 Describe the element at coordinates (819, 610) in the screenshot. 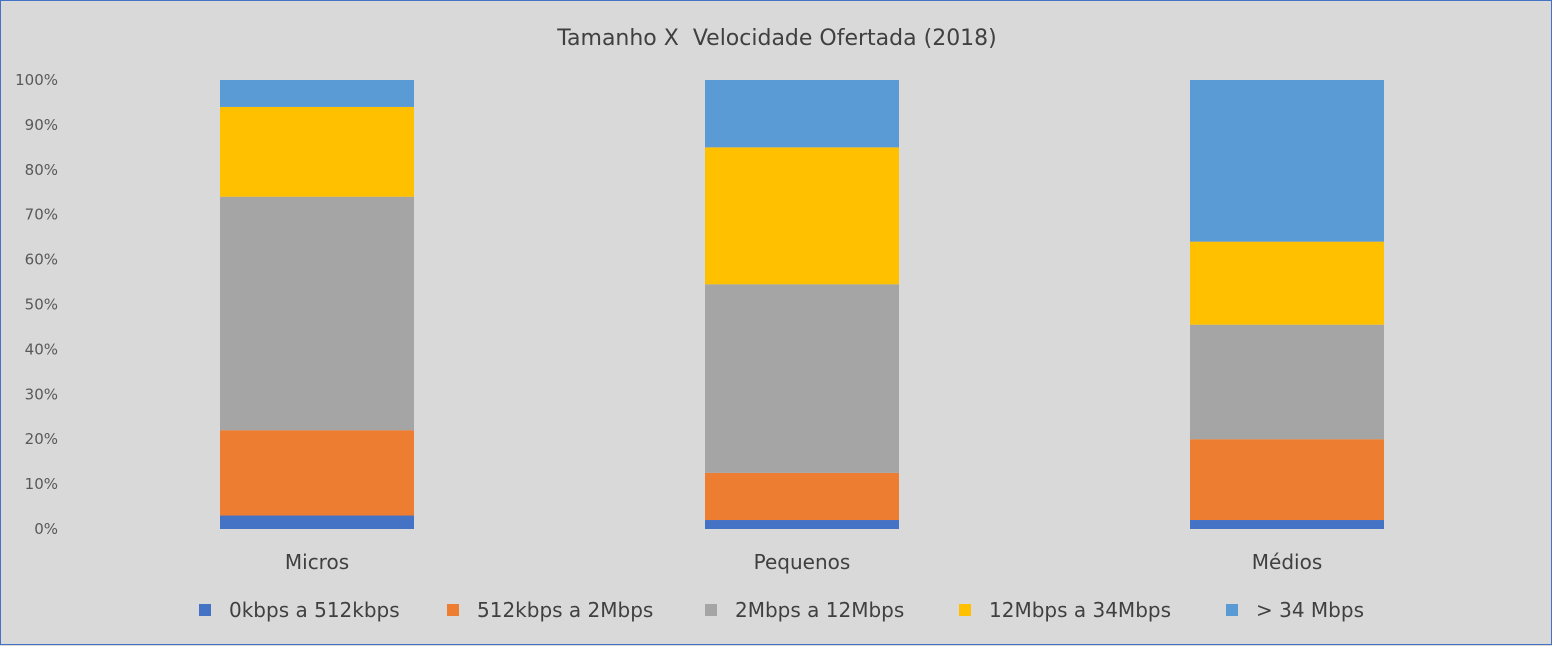

I see `legend-label: 2Mbps a 12Mbps` at that location.